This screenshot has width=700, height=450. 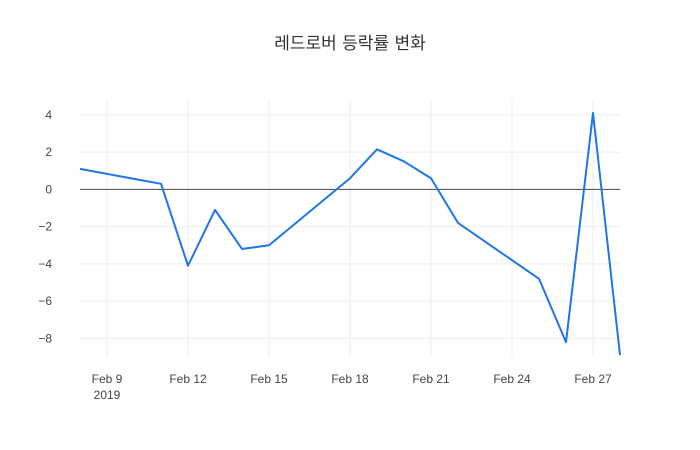 I want to click on y-tick-label: −6, so click(x=45, y=301).